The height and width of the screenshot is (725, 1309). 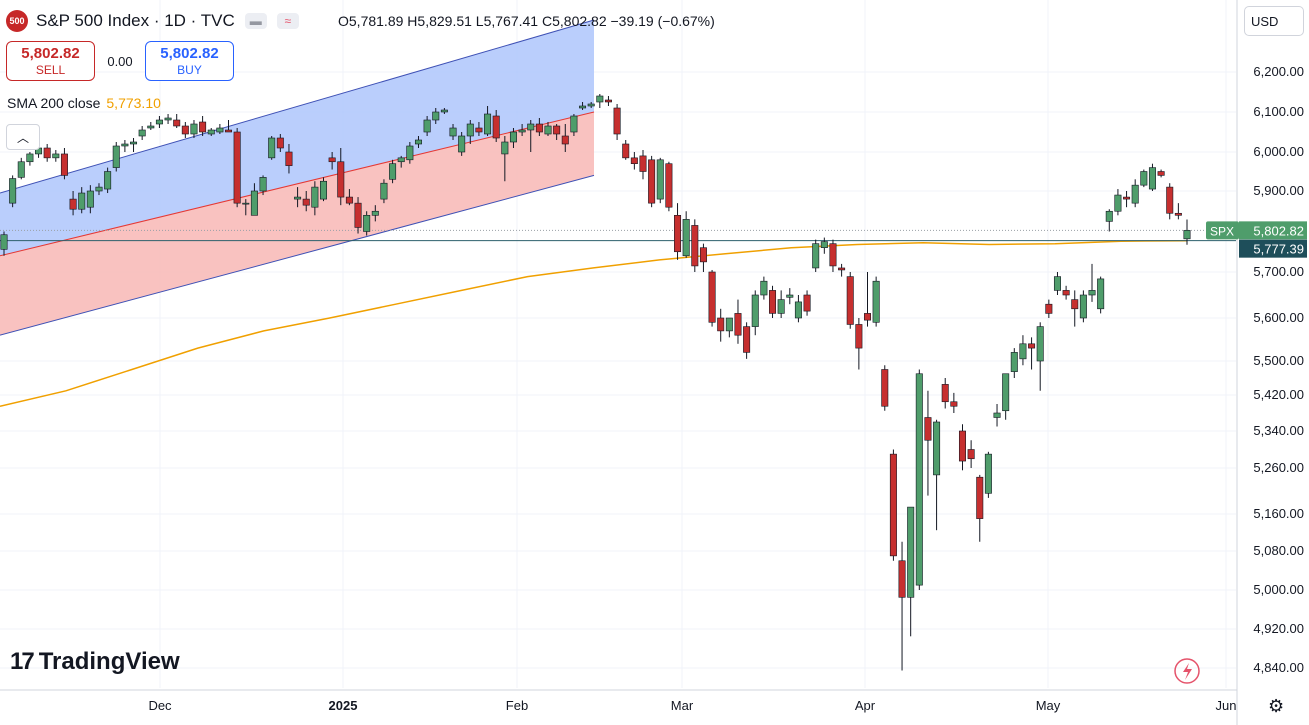 I want to click on buy-button: 5,802.82 BUY, so click(x=189, y=61).